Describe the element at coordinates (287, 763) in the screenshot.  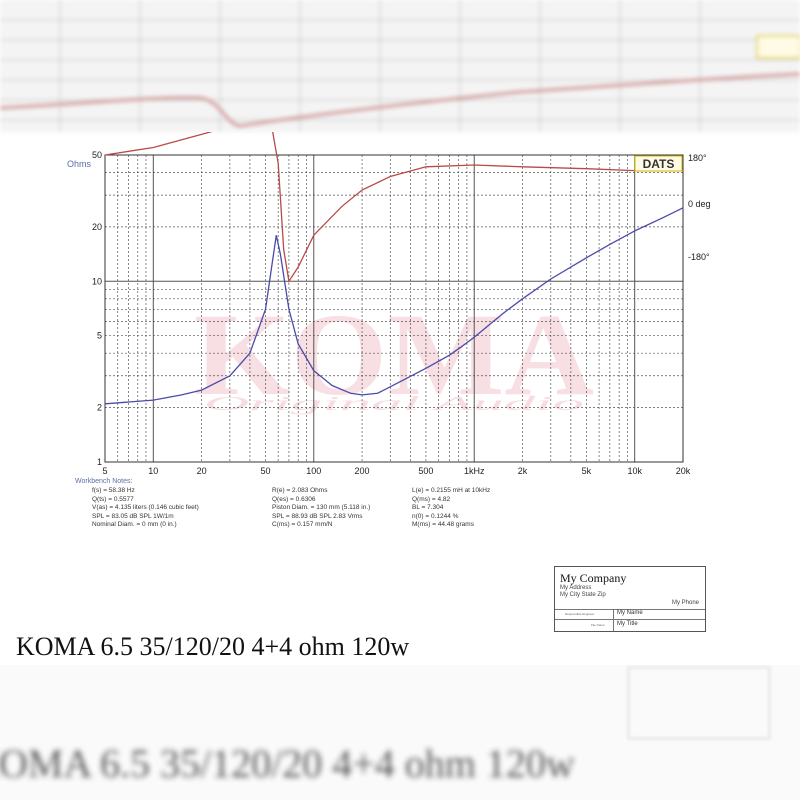
I see `blurred-caption: KOMA 6.5 35/120/20 4+4 ohm 120w` at that location.